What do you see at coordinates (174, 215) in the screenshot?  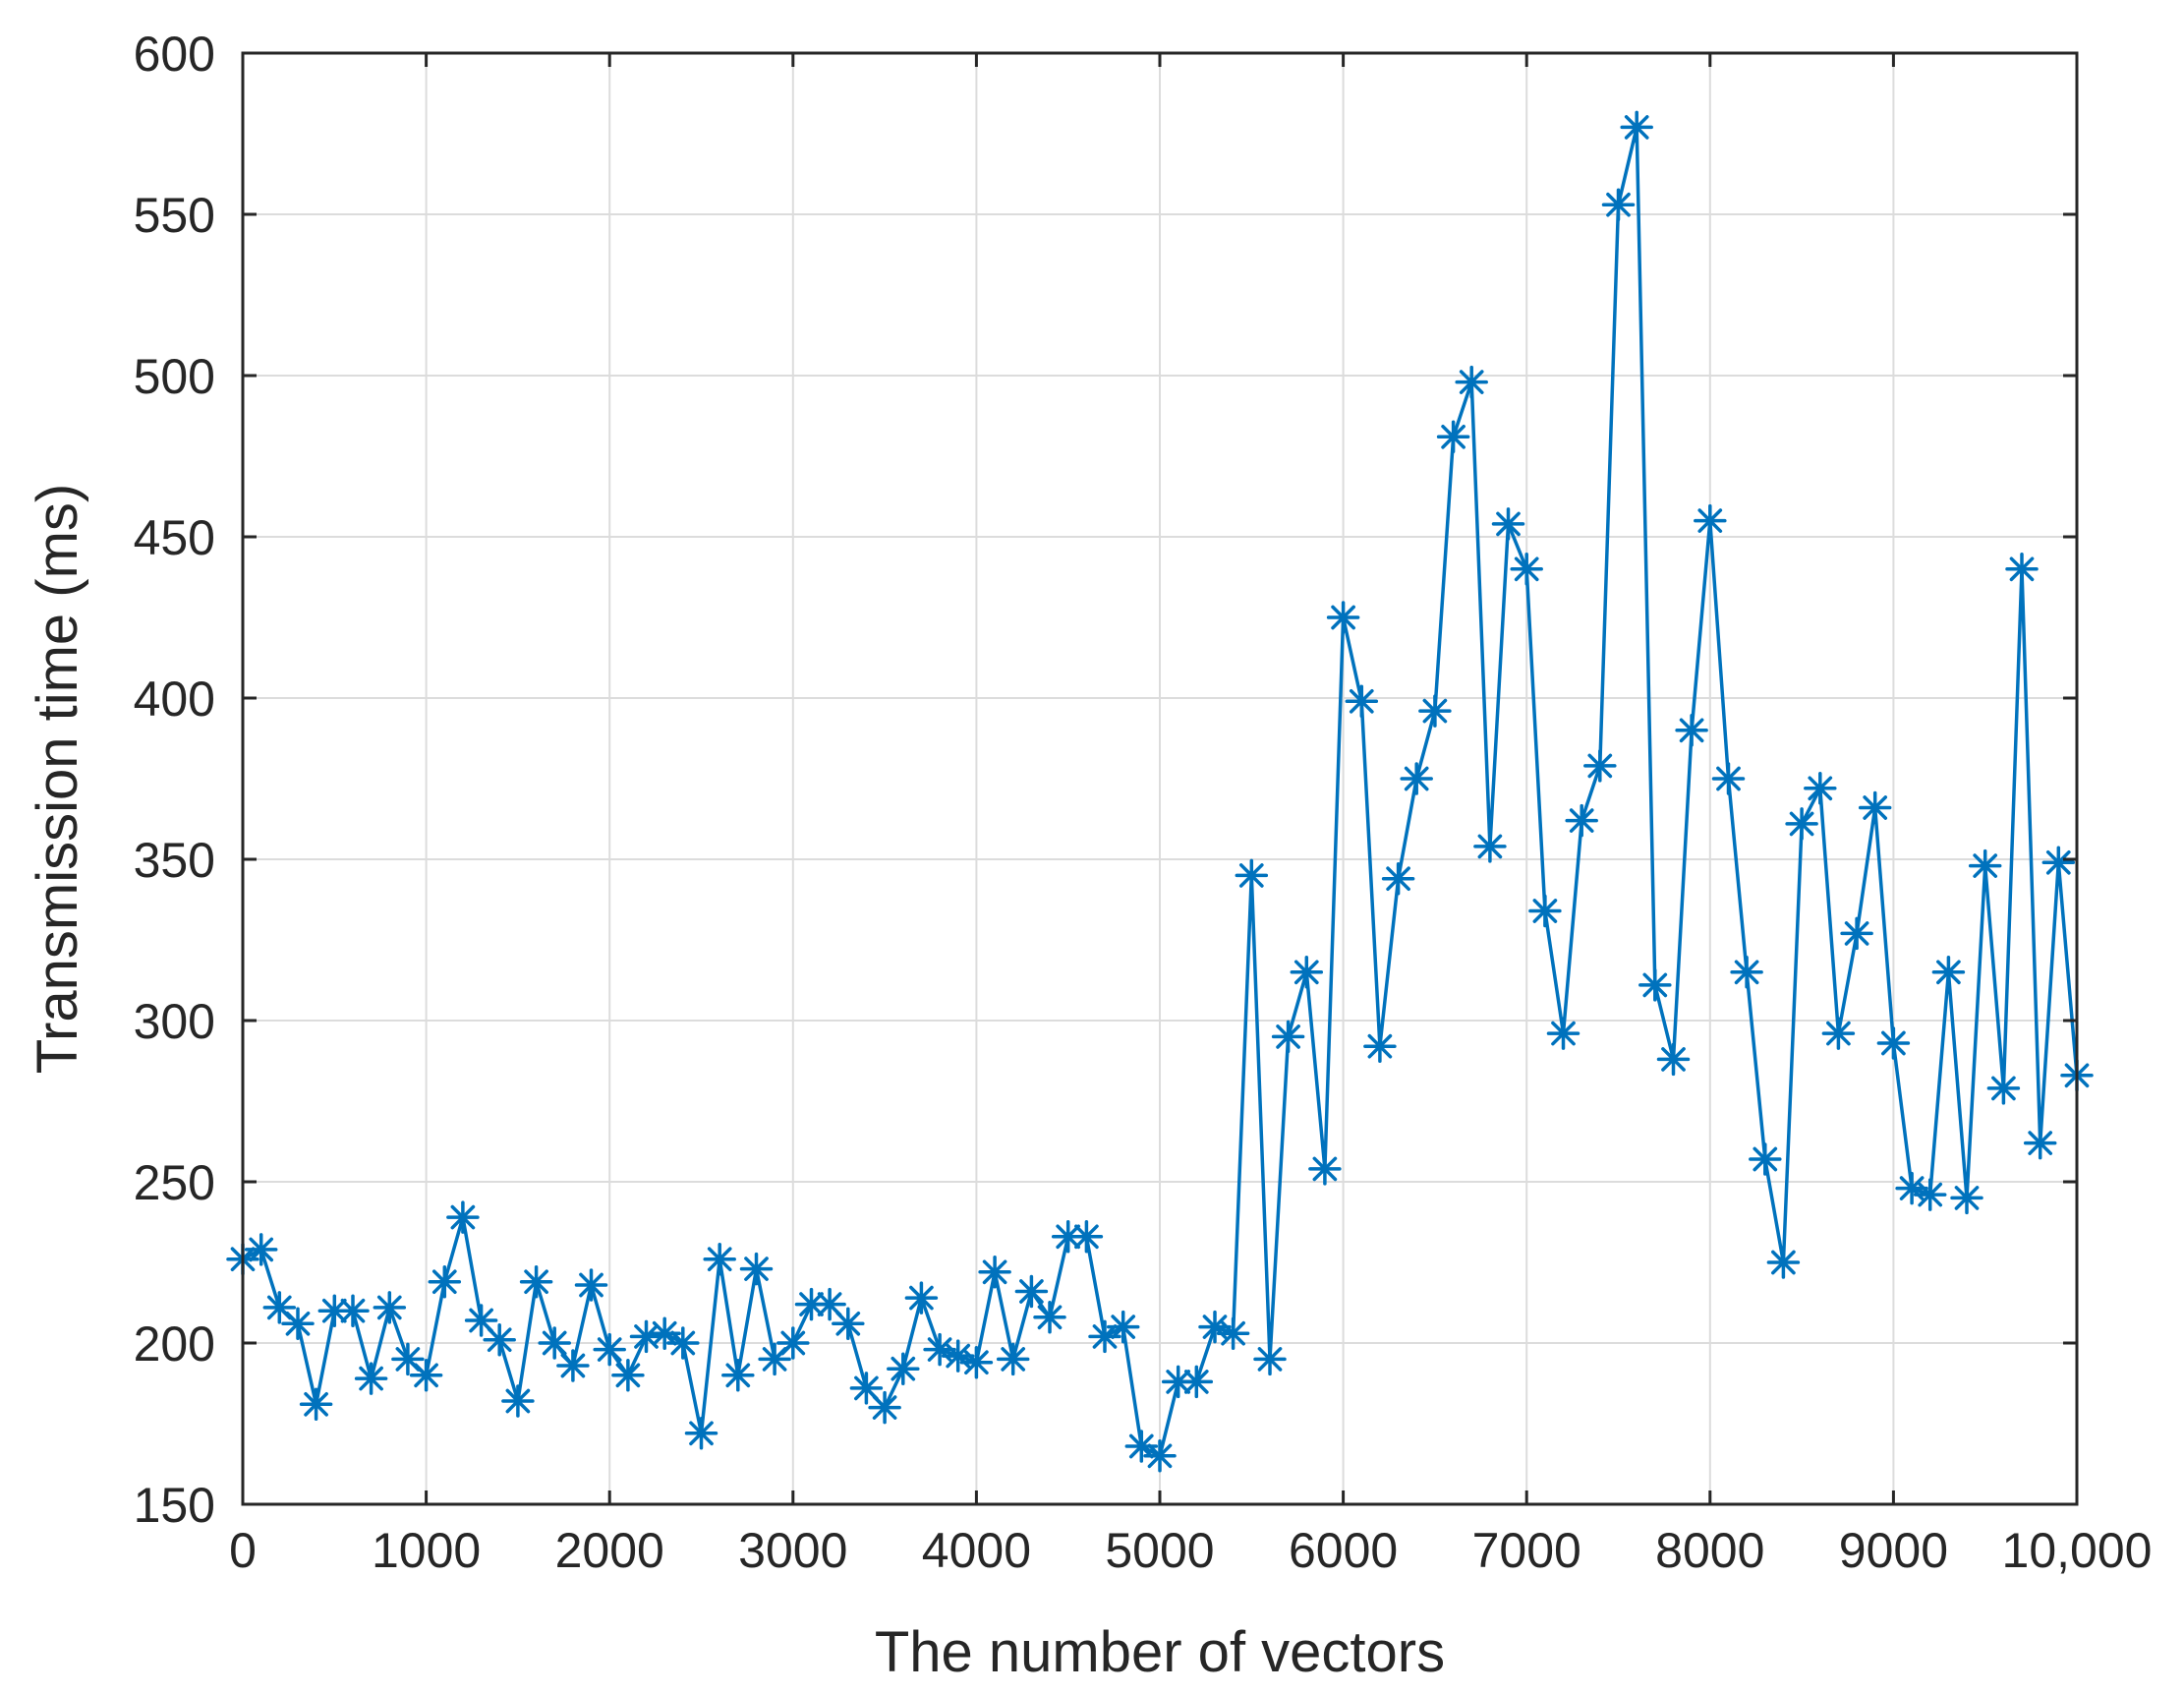 I see `y-tick-label: 550` at bounding box center [174, 215].